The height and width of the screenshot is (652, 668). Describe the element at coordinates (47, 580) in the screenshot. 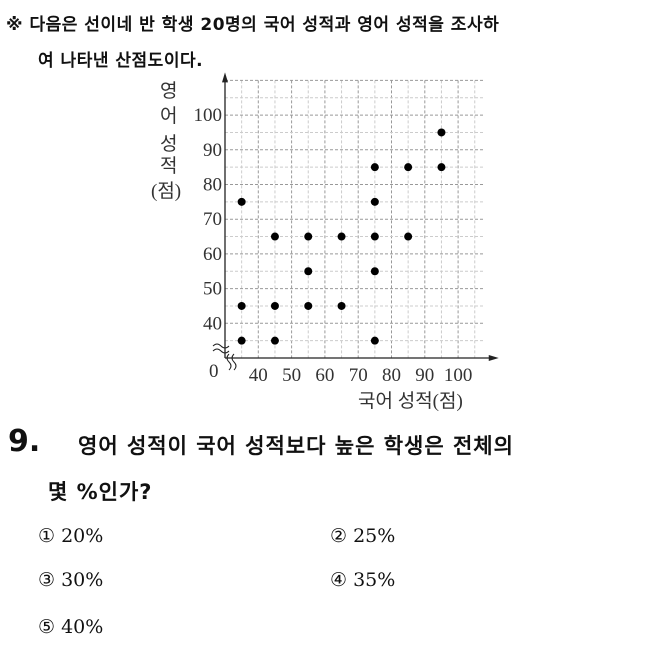

I see `option-mark: ③` at that location.